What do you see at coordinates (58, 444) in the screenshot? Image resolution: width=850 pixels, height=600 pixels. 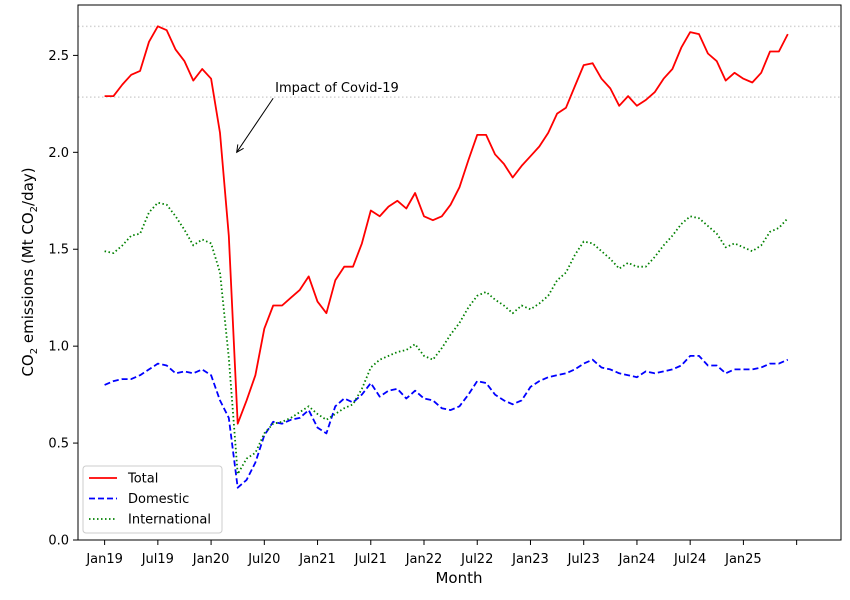 I see `y-tick-label: 0.5` at bounding box center [58, 444].